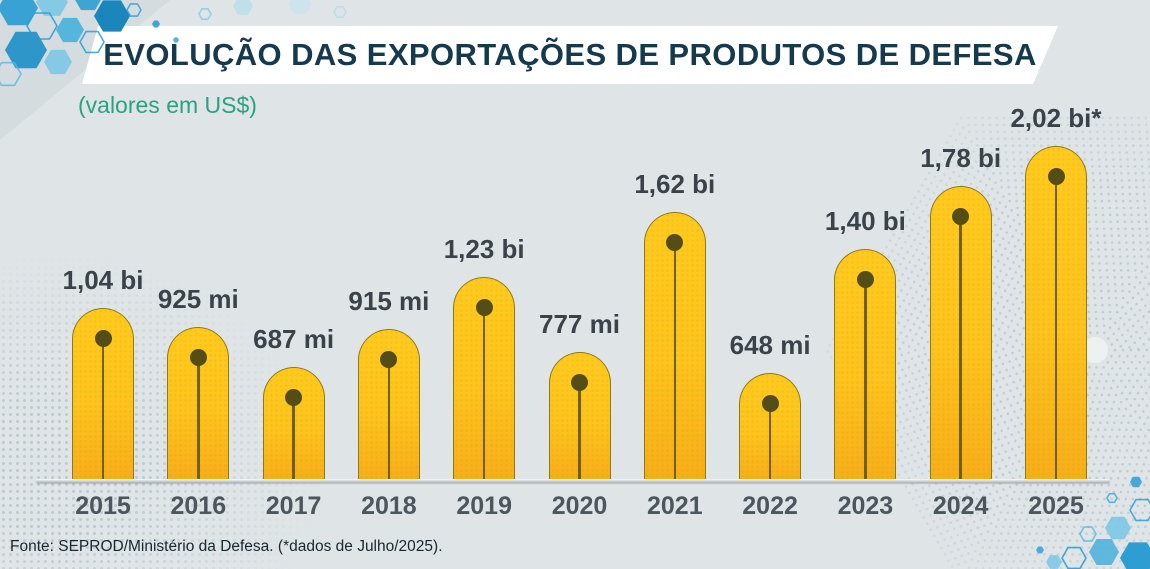 The height and width of the screenshot is (569, 1150). What do you see at coordinates (198, 506) in the screenshot?
I see `x-axis-label: 2016` at bounding box center [198, 506].